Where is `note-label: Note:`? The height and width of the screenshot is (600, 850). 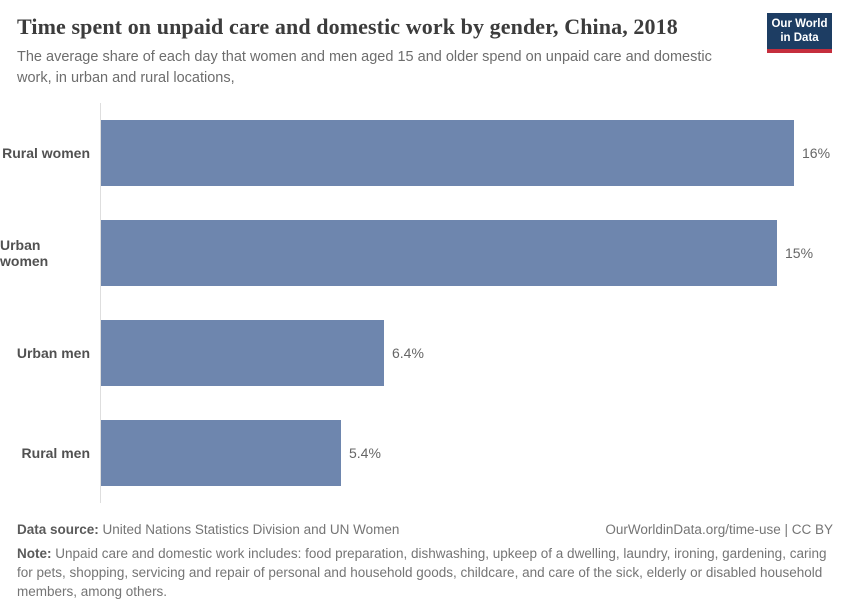 note-label: Note: is located at coordinates (34, 554).